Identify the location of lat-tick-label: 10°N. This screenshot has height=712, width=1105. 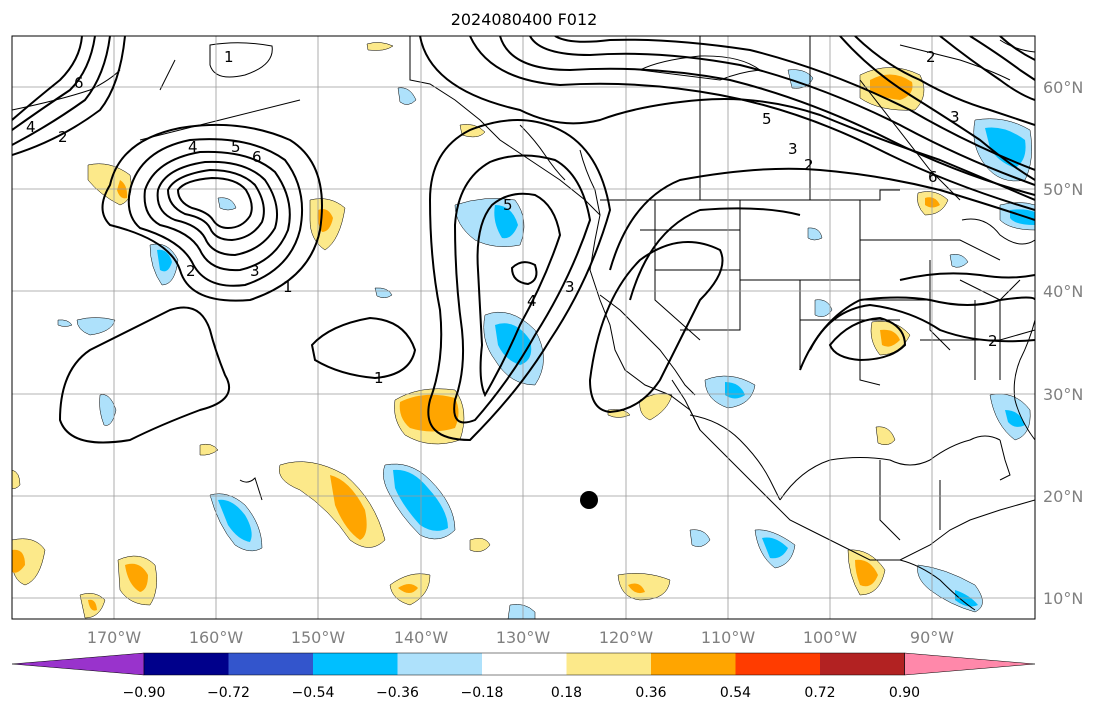
(1063, 598).